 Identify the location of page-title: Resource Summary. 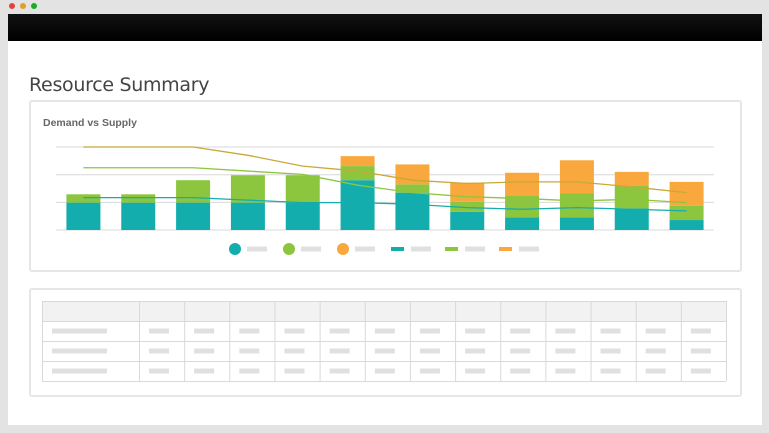
(119, 84).